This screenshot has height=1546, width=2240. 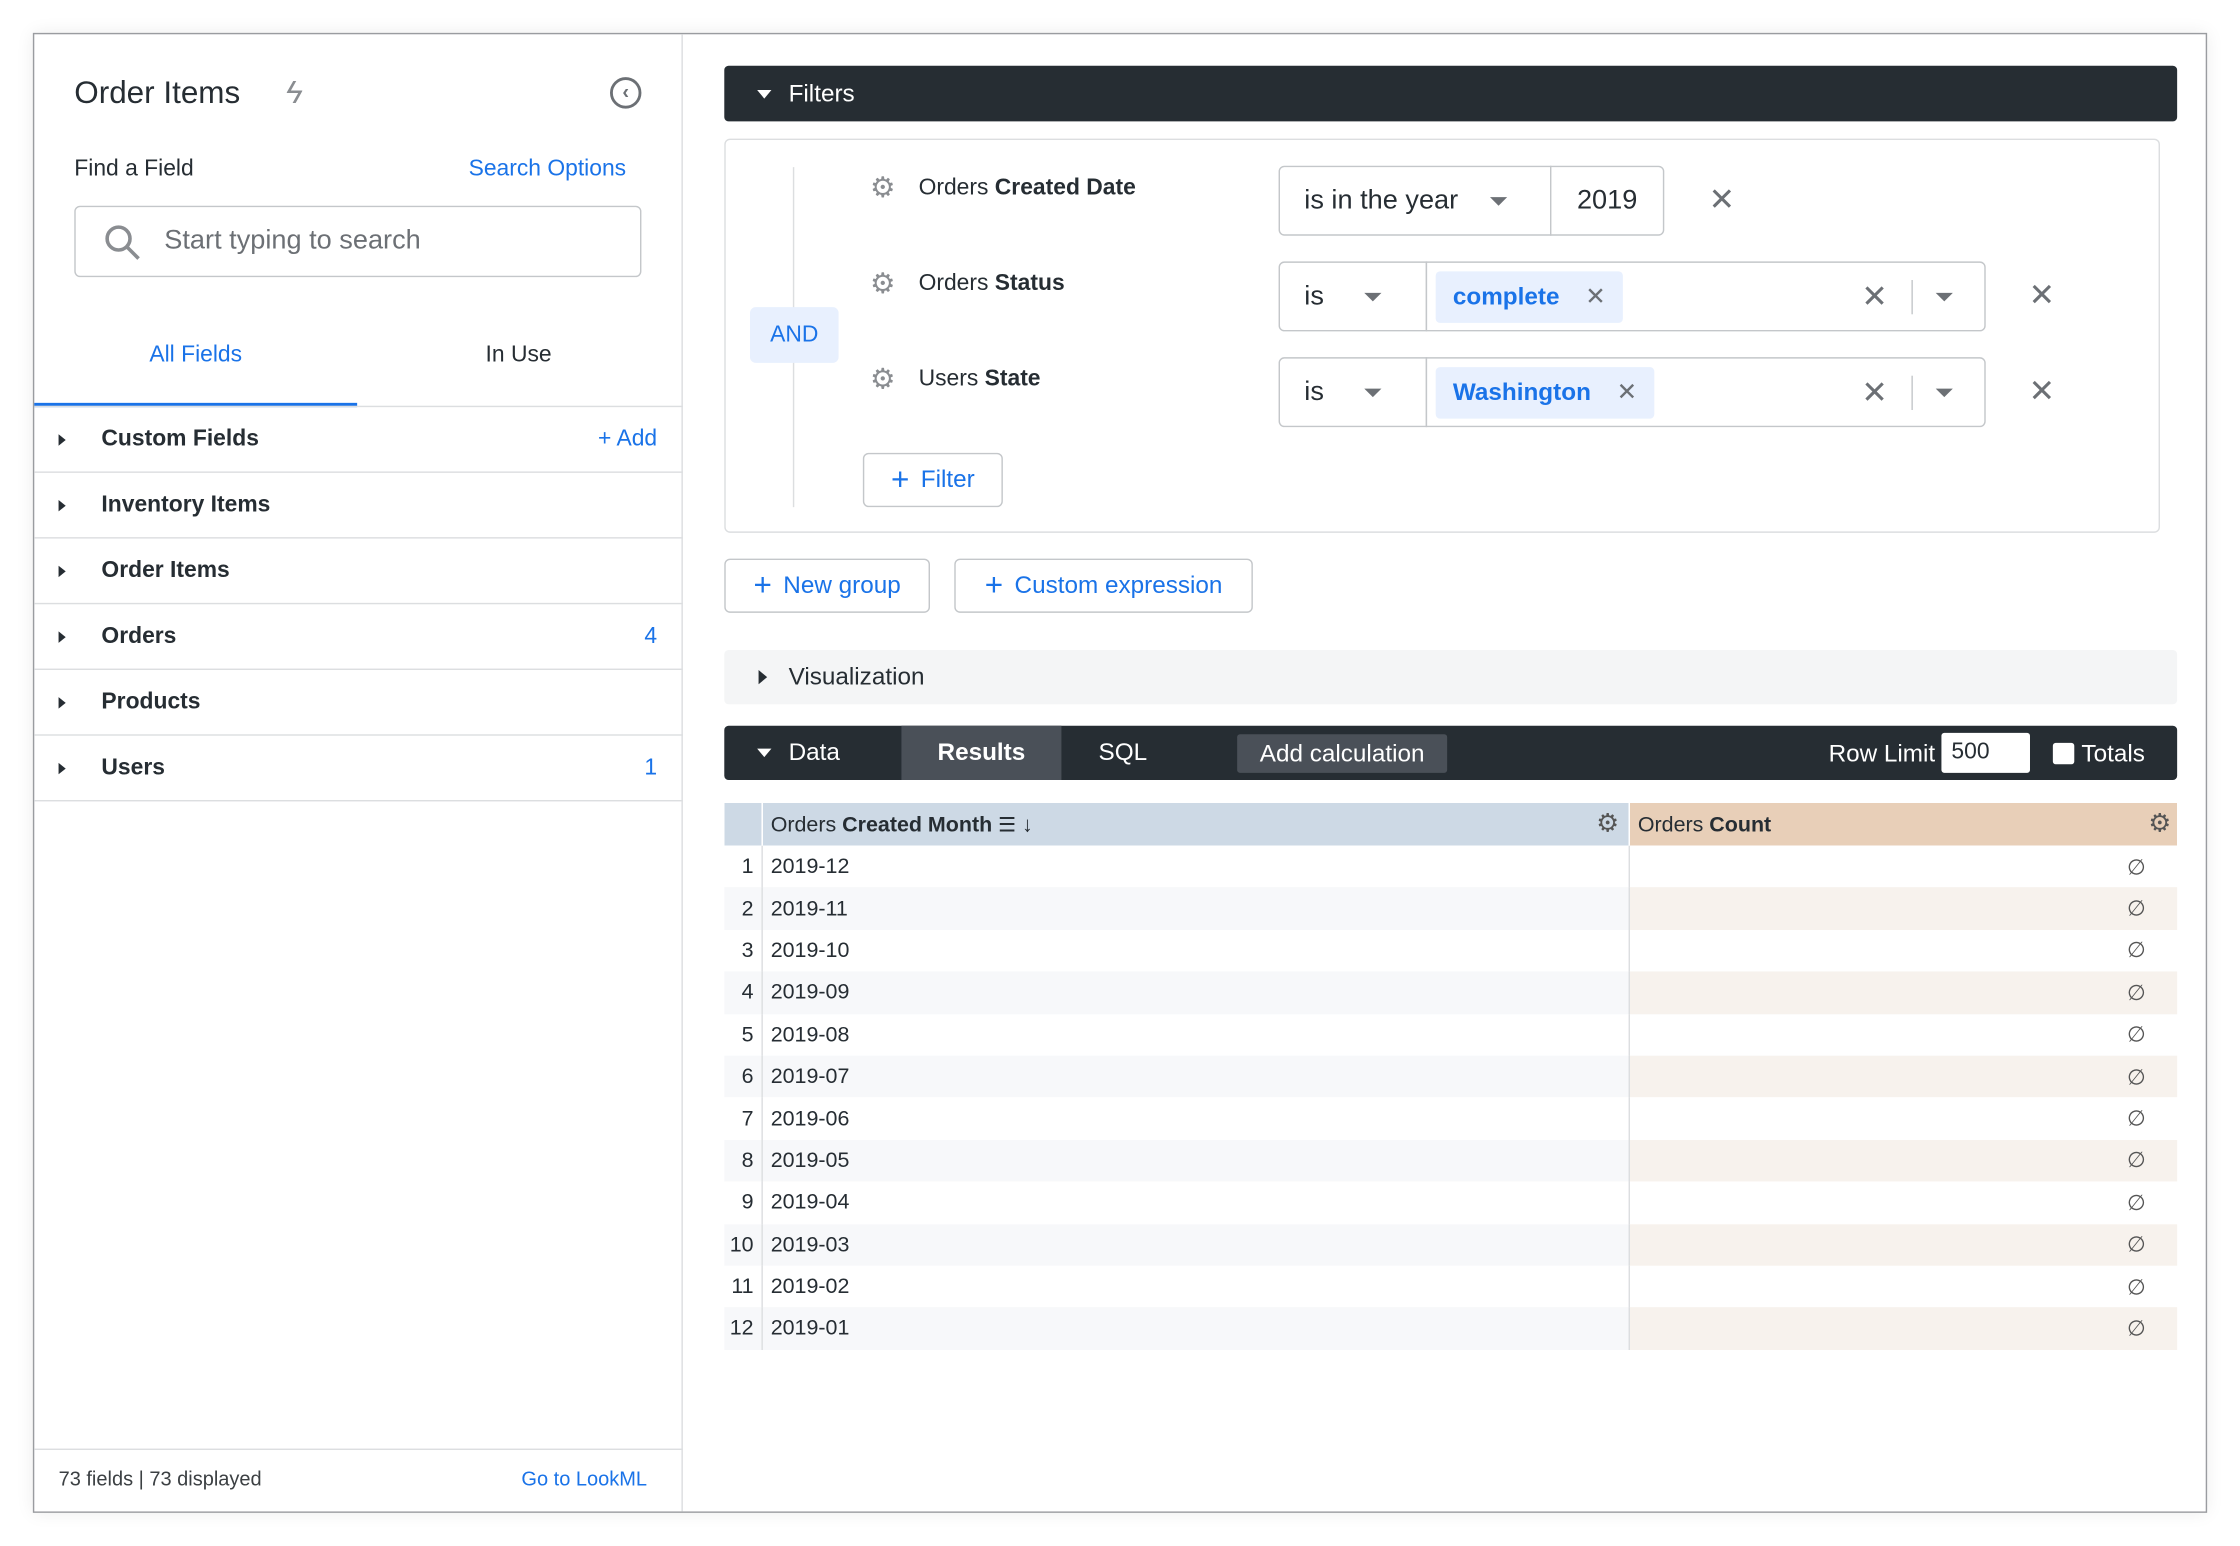 What do you see at coordinates (764, 93) in the screenshot?
I see `collapse-caret-icon` at bounding box center [764, 93].